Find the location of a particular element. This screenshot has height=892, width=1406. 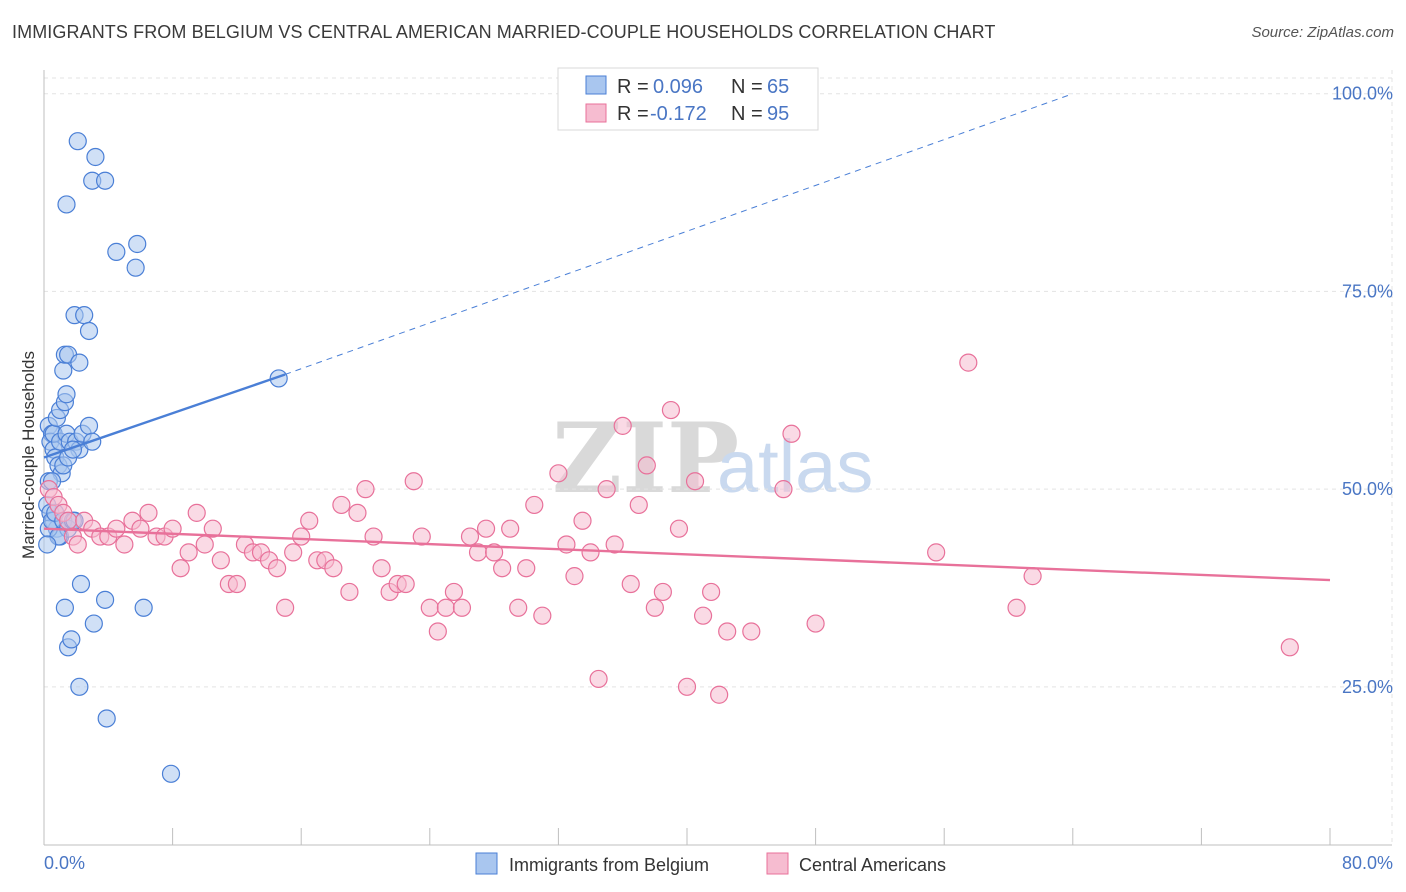

stats-n-label-pink: N = is located at coordinates (747, 114).